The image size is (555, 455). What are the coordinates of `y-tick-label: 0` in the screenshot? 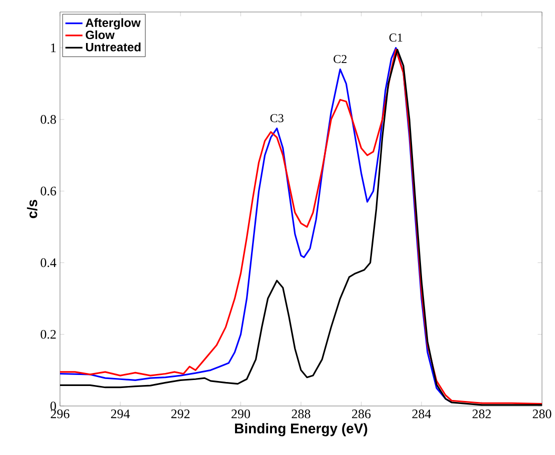 It's located at (53, 406).